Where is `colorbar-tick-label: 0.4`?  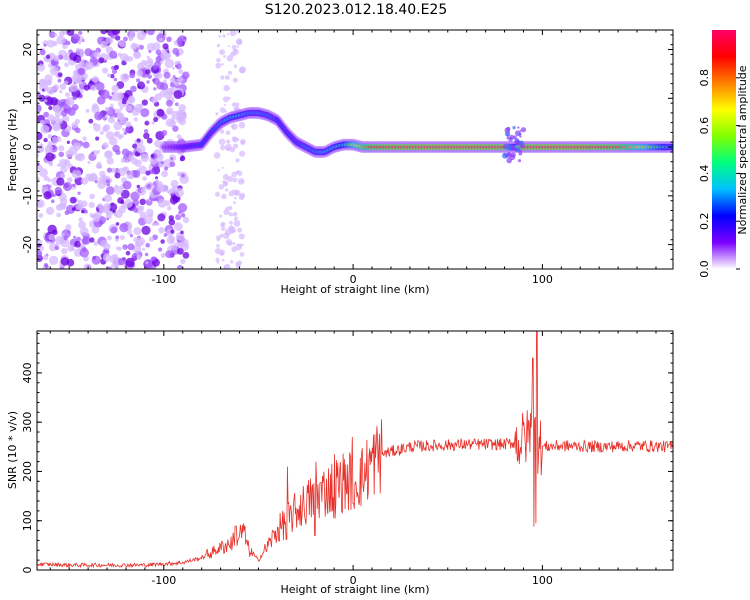 colorbar-tick-label: 0.4 is located at coordinates (704, 174).